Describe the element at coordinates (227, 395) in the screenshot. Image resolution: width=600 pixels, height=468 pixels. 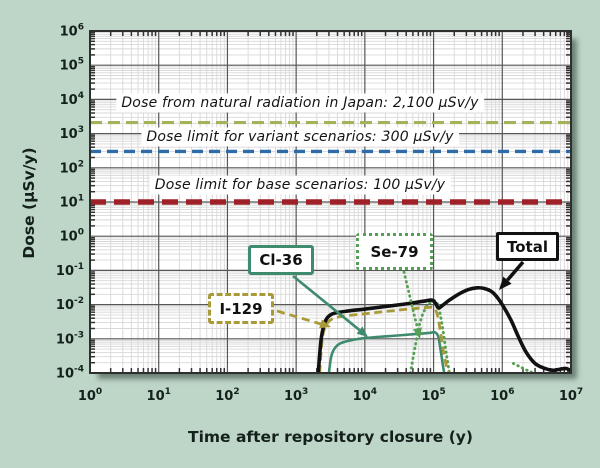
I see `x-tick-label: 102` at that location.